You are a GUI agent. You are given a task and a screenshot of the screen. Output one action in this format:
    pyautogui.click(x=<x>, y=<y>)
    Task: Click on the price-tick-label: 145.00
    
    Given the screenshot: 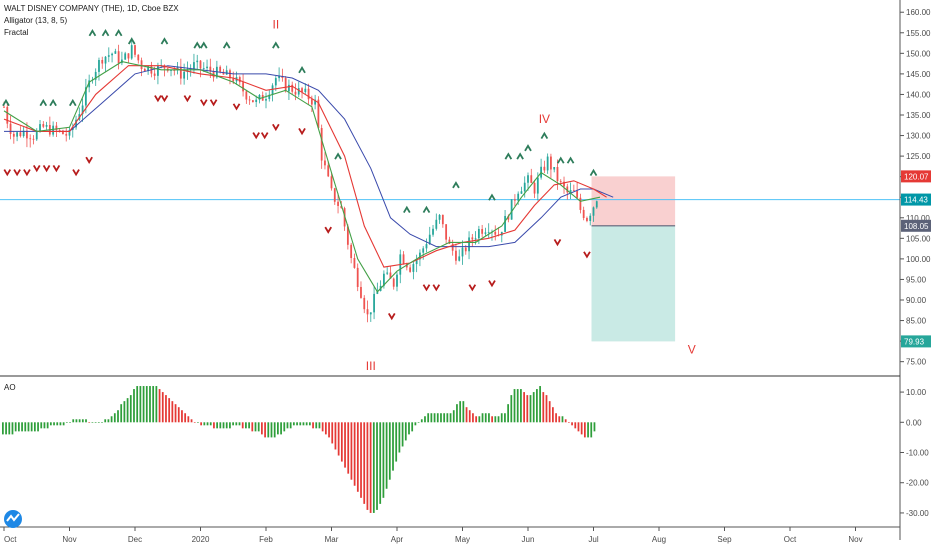 What is the action you would take?
    pyautogui.click(x=918, y=74)
    